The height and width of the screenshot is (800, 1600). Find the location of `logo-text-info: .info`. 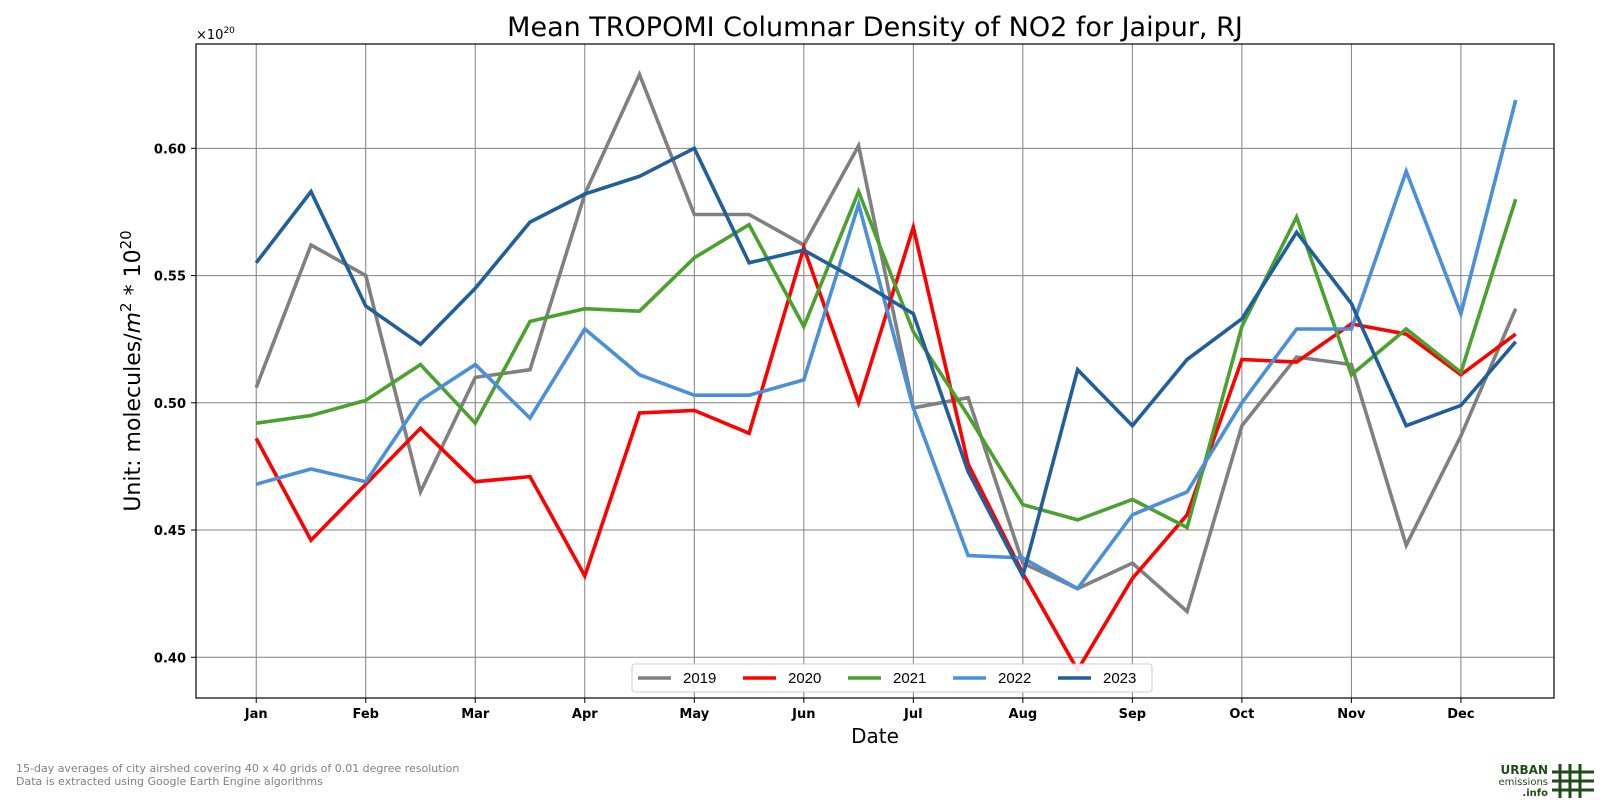

logo-text-info: .info is located at coordinates (1535, 793).